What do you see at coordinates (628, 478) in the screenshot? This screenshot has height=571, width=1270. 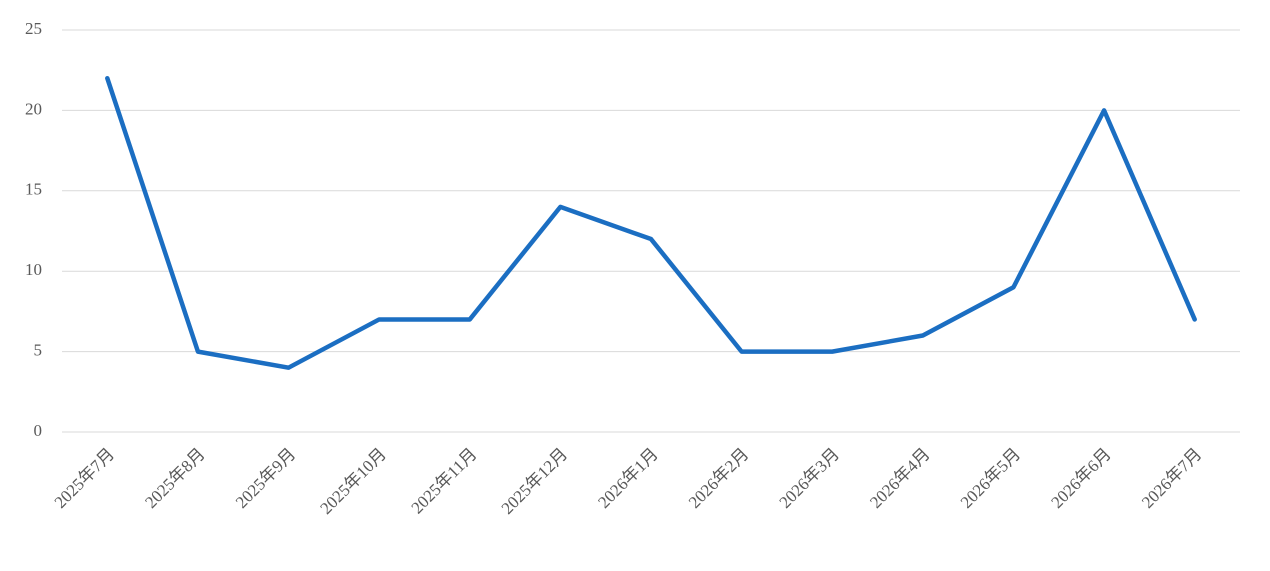 I see `x-tick-label: 2026年1月` at bounding box center [628, 478].